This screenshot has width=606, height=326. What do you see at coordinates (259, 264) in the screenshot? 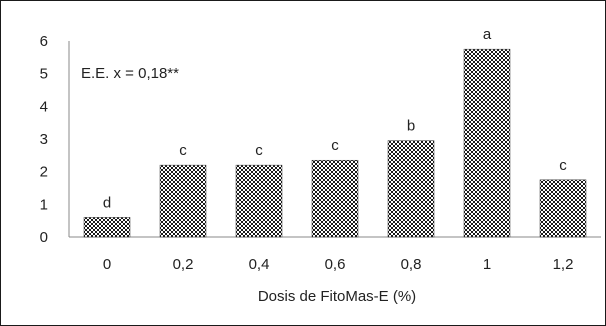
I see `x-tick-label: 0,4` at bounding box center [259, 264].